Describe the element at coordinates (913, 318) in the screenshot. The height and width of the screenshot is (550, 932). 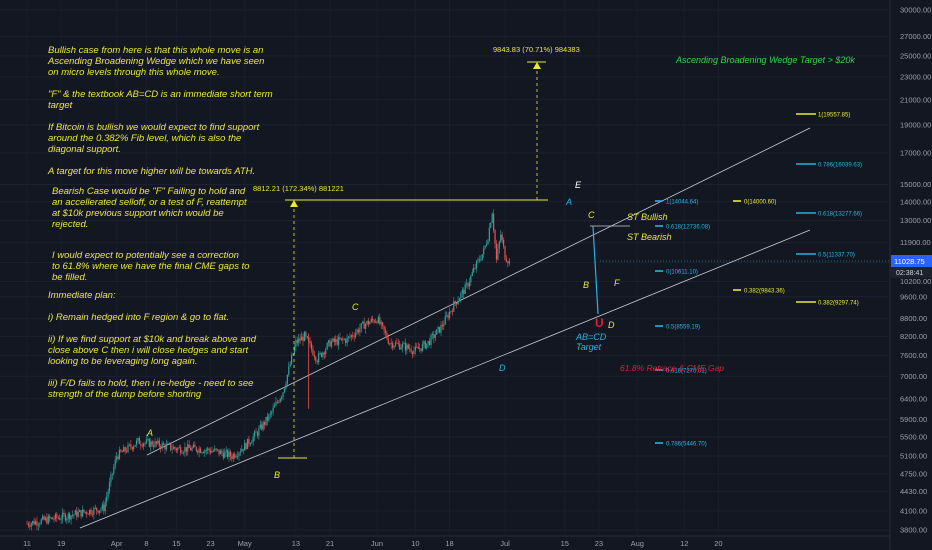
I see `y-tick-label: 8800.00` at that location.